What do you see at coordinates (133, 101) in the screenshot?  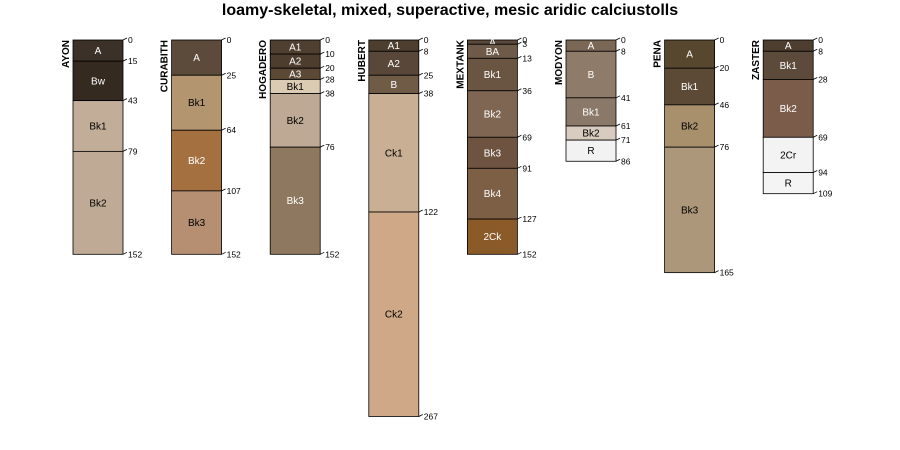 I see `depth-label: 43` at bounding box center [133, 101].